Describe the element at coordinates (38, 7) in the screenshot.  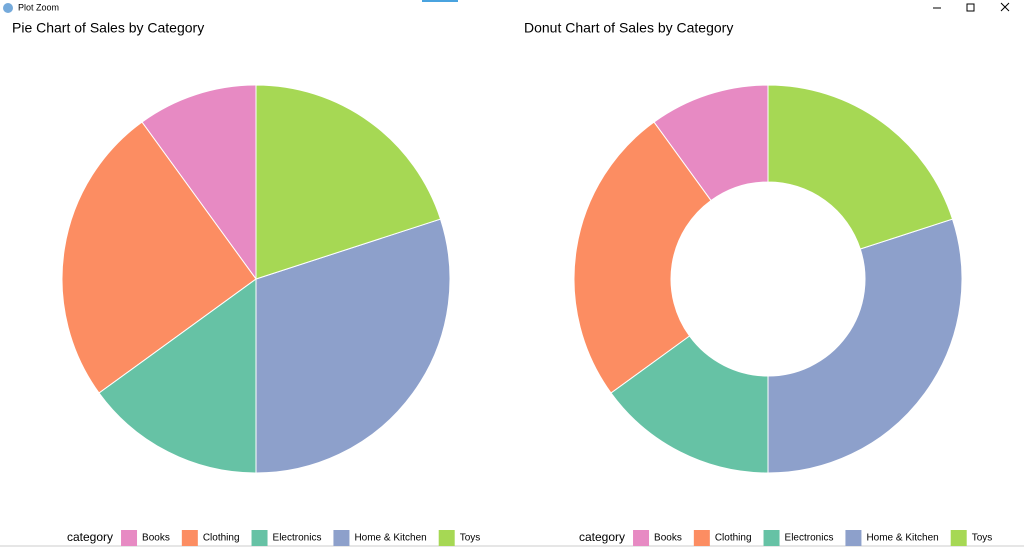
I see `window-title: Plot Zoom` at that location.